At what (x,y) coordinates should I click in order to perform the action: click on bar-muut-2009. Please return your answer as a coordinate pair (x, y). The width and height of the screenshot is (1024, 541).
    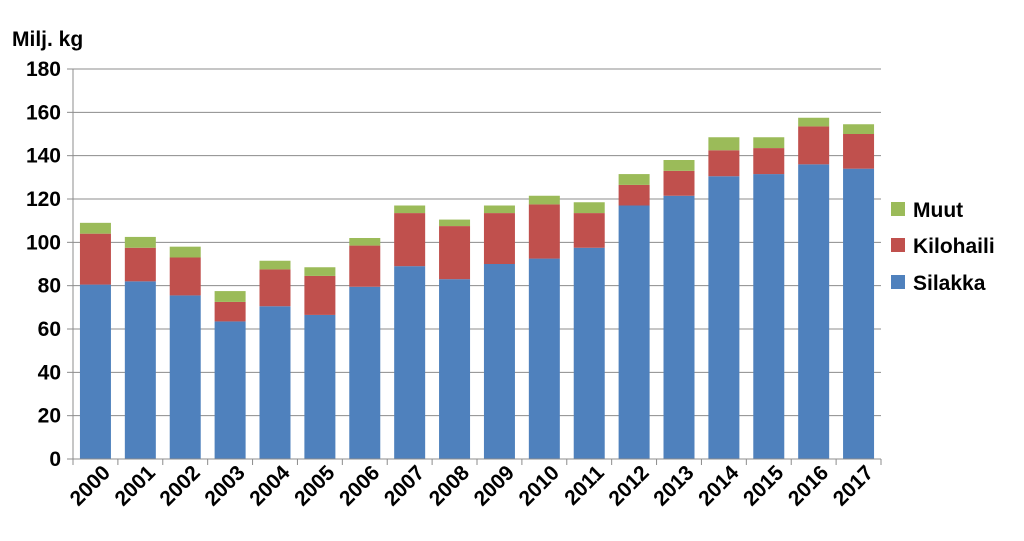
    Looking at the image, I should click on (499, 209).